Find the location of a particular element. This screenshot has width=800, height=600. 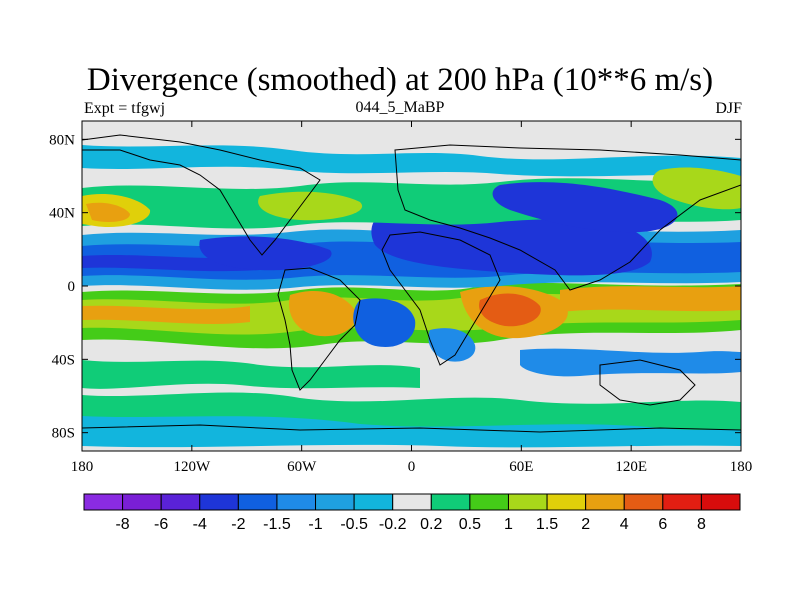

colorbar-label: -1.5 is located at coordinates (277, 524).